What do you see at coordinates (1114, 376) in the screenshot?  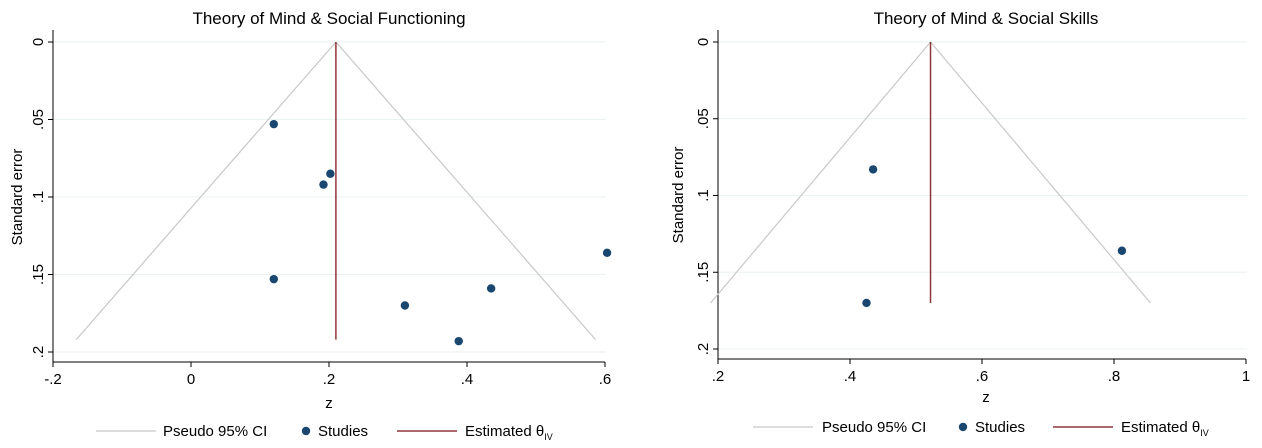 I see `x-tick-label: .8` at bounding box center [1114, 376].